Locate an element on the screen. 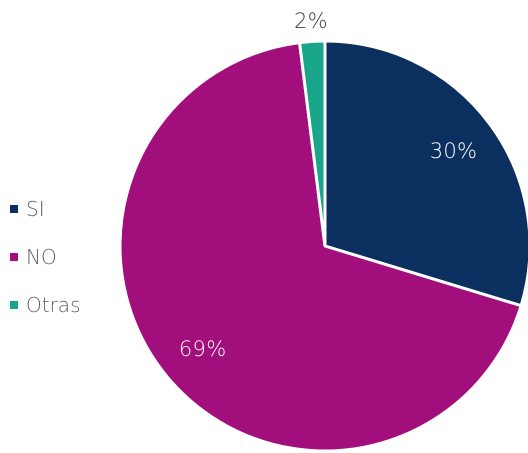  legend-swatch-otras is located at coordinates (14, 305).